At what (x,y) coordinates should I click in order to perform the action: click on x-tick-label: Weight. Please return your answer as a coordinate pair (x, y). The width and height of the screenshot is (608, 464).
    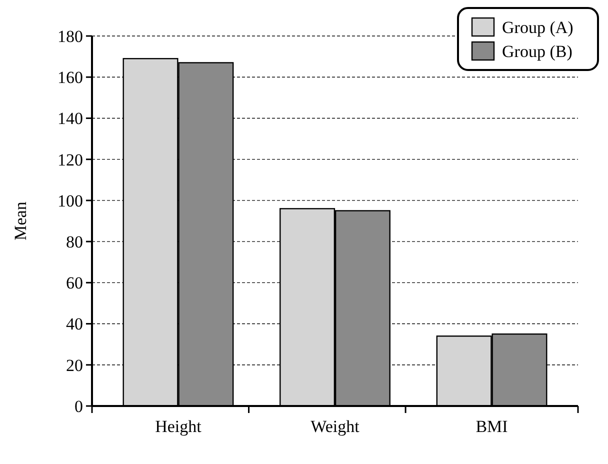
    Looking at the image, I should click on (335, 426).